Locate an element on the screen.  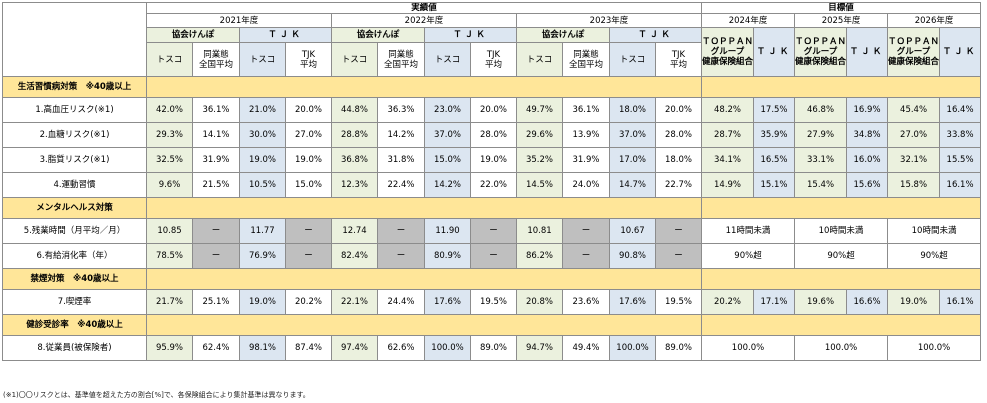
target-cell: 14.9% is located at coordinates (727, 185).